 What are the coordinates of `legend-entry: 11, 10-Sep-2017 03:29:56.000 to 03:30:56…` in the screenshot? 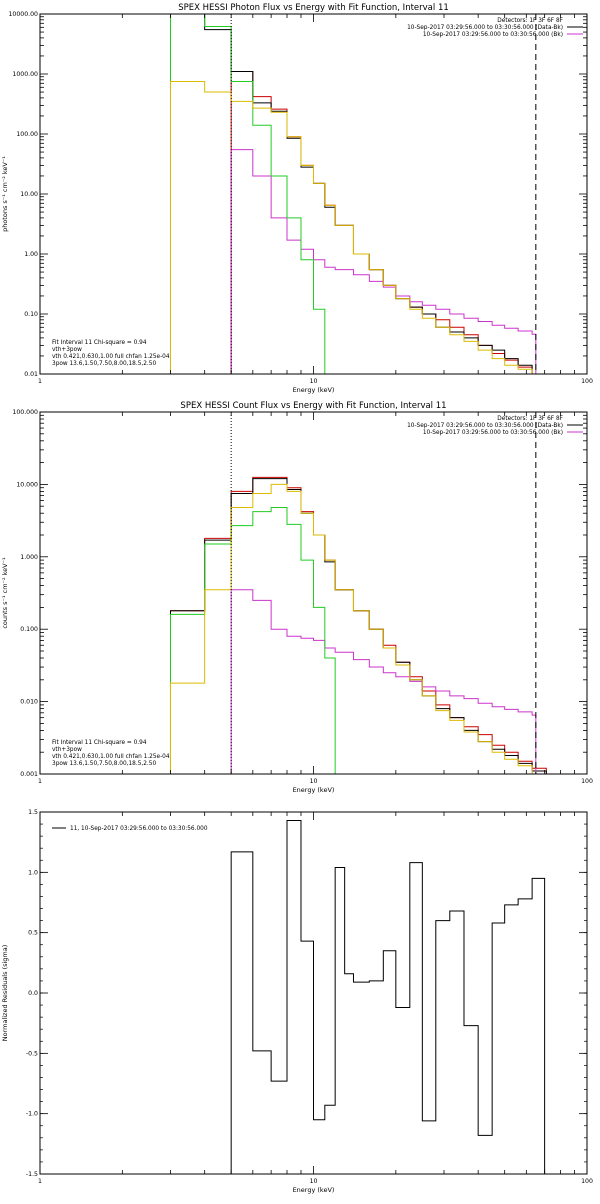 It's located at (139, 829).